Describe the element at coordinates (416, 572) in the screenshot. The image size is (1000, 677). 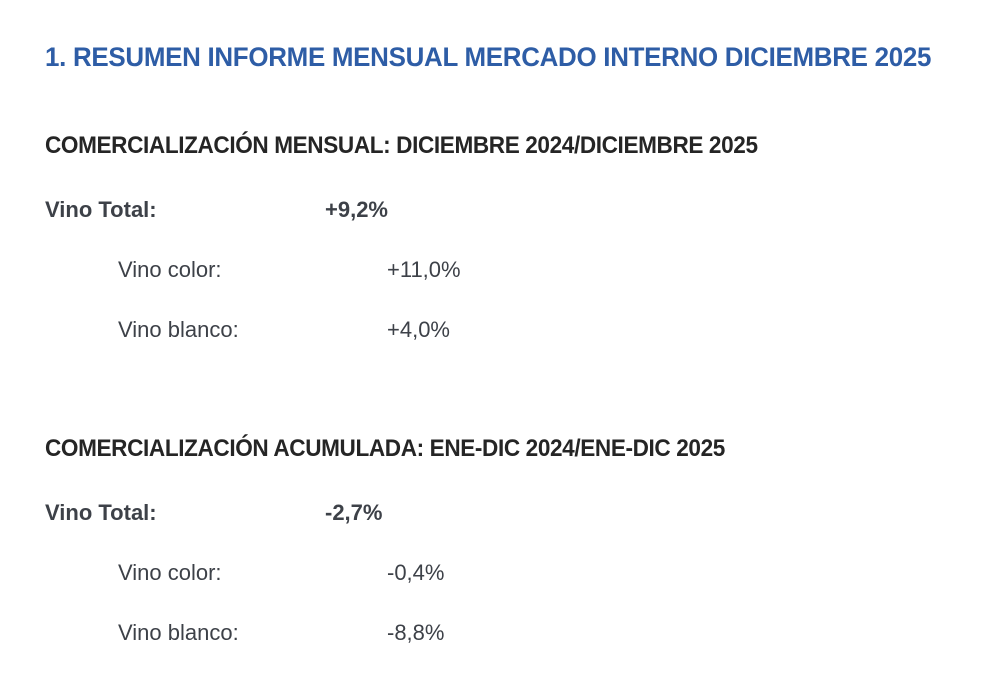
I see `accumulated-vino-color-value: -0,4%` at that location.